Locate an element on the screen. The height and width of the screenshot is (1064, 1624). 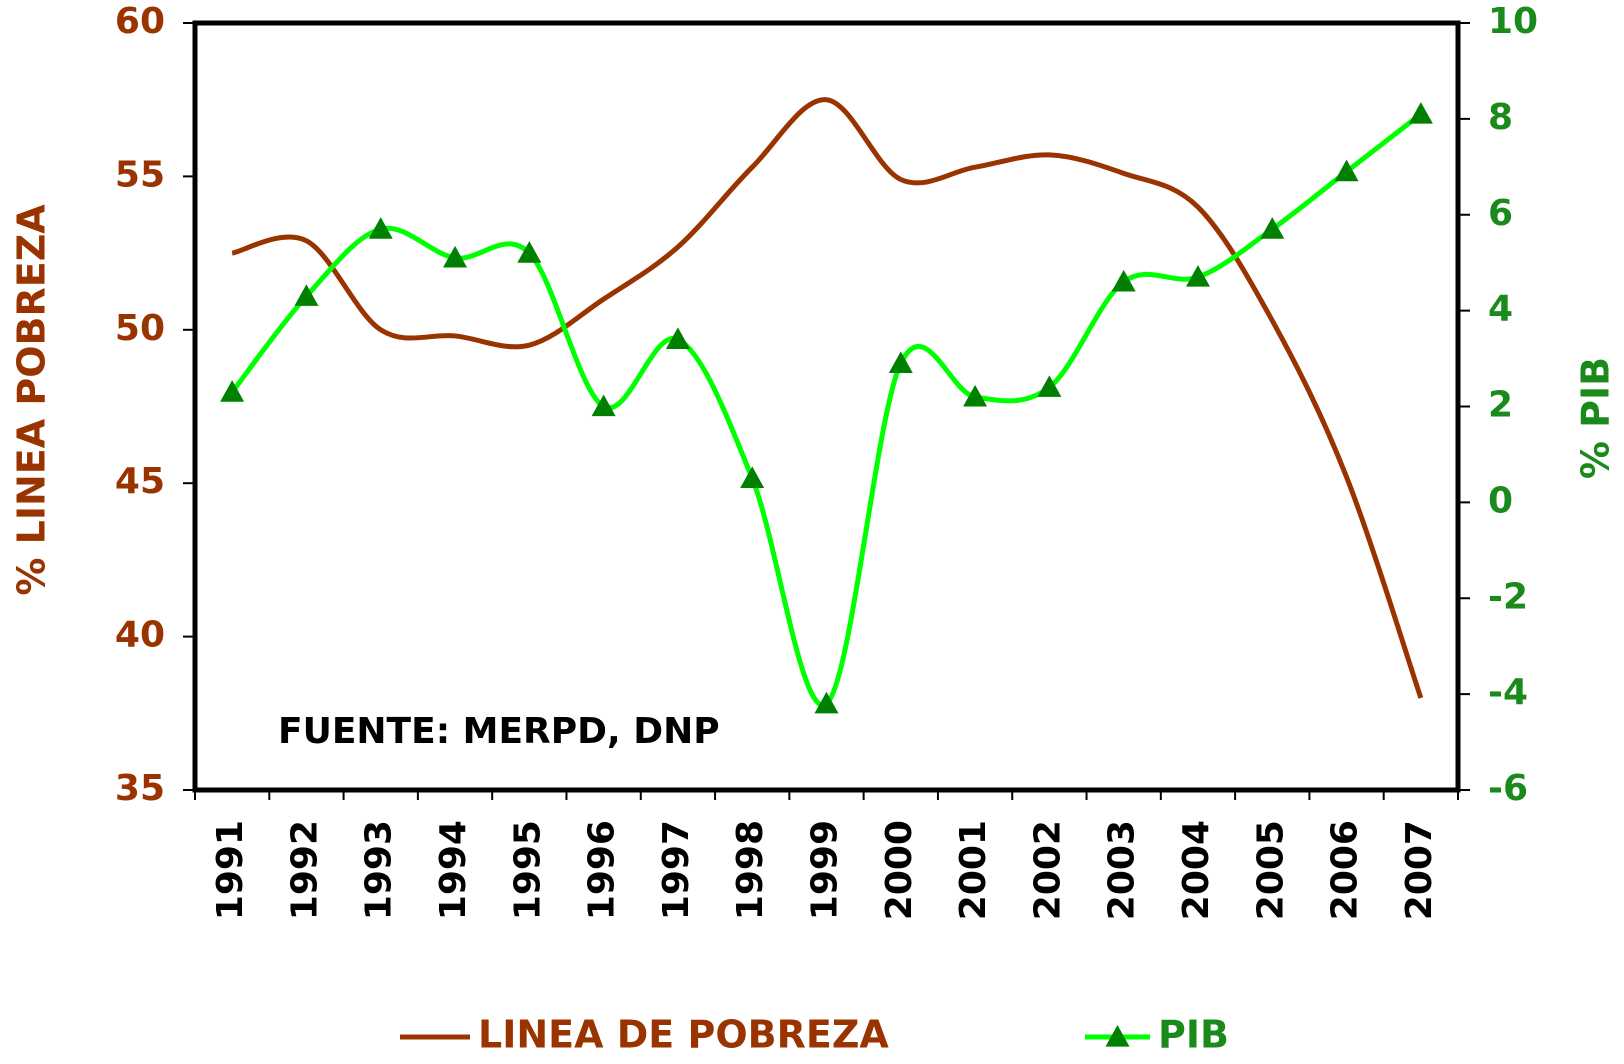
x-tick-label: 1992 is located at coordinates (304, 870).